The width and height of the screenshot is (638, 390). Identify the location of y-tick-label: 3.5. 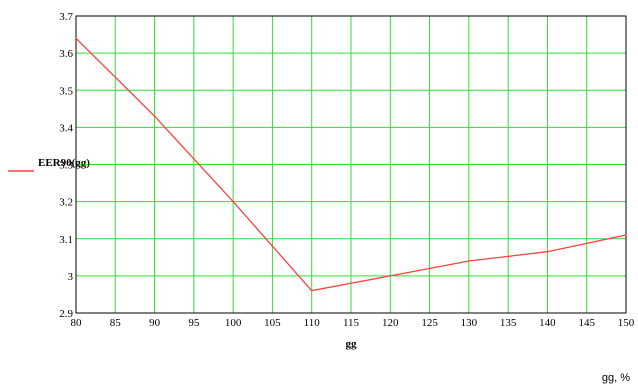
(66, 91).